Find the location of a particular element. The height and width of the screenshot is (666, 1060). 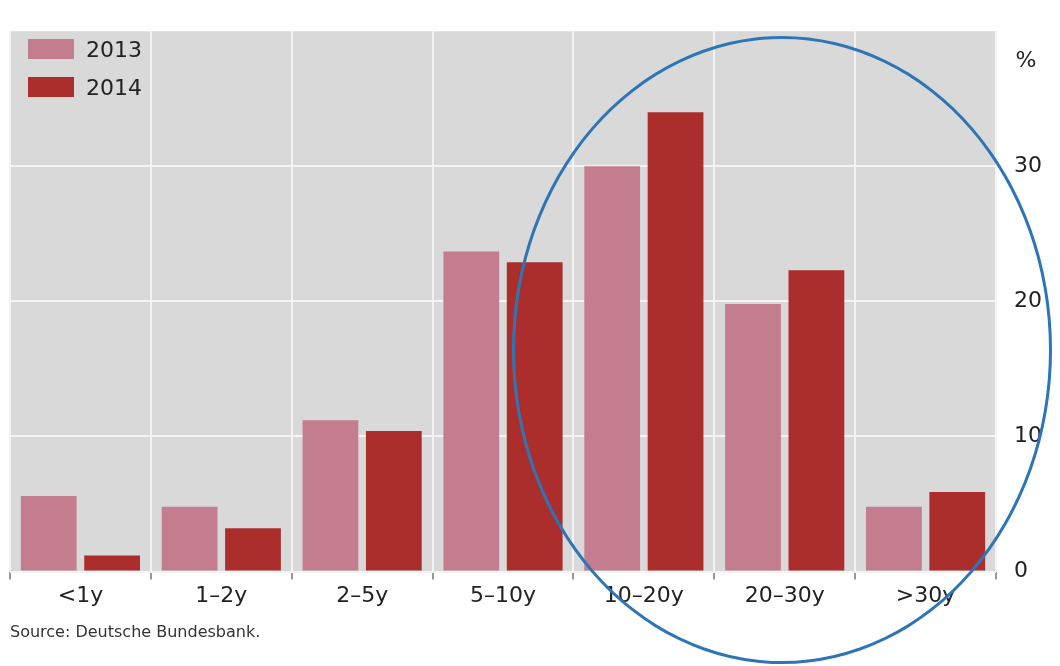

x-tick-label: 2–5y is located at coordinates (362, 594).